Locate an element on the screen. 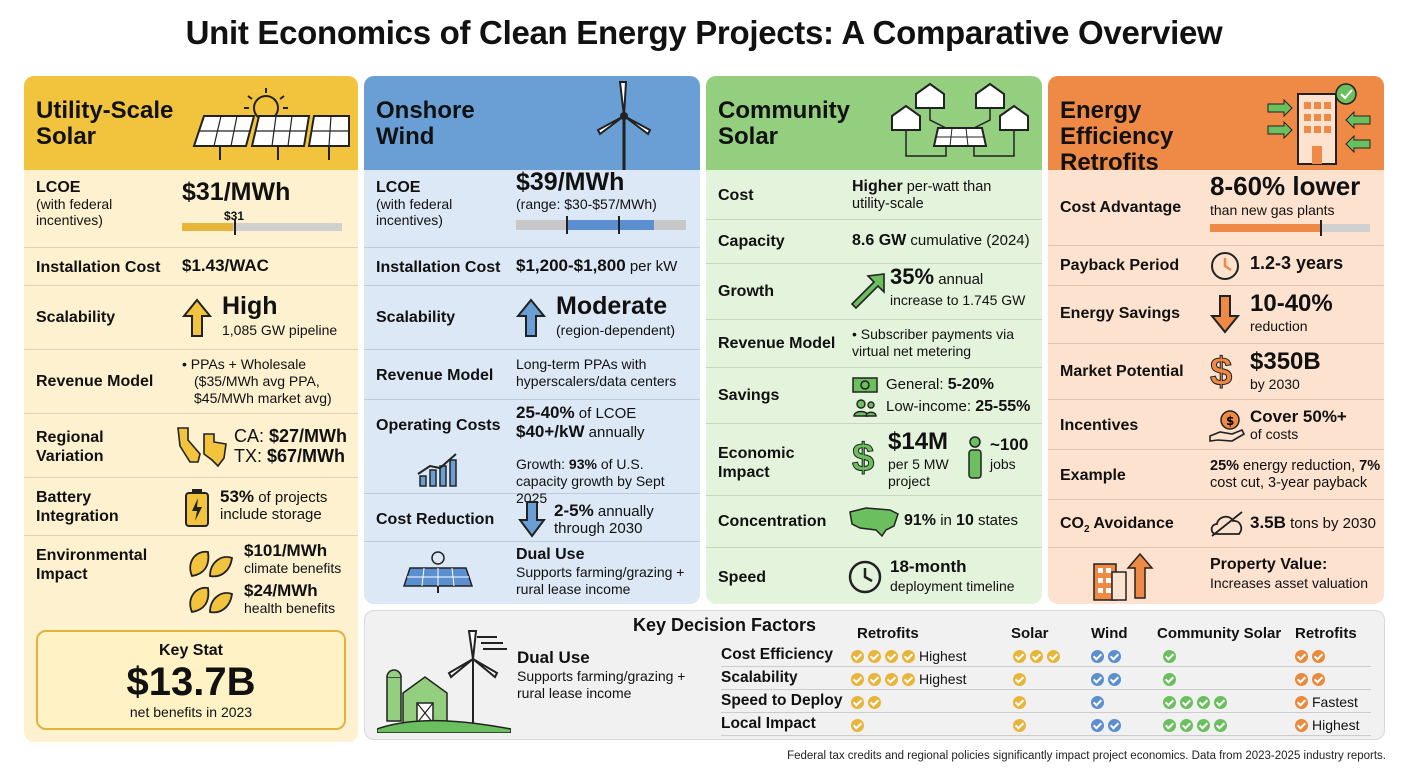 This screenshot has width=1408, height=768. reg-ca-value: $27/MWh is located at coordinates (308, 436).